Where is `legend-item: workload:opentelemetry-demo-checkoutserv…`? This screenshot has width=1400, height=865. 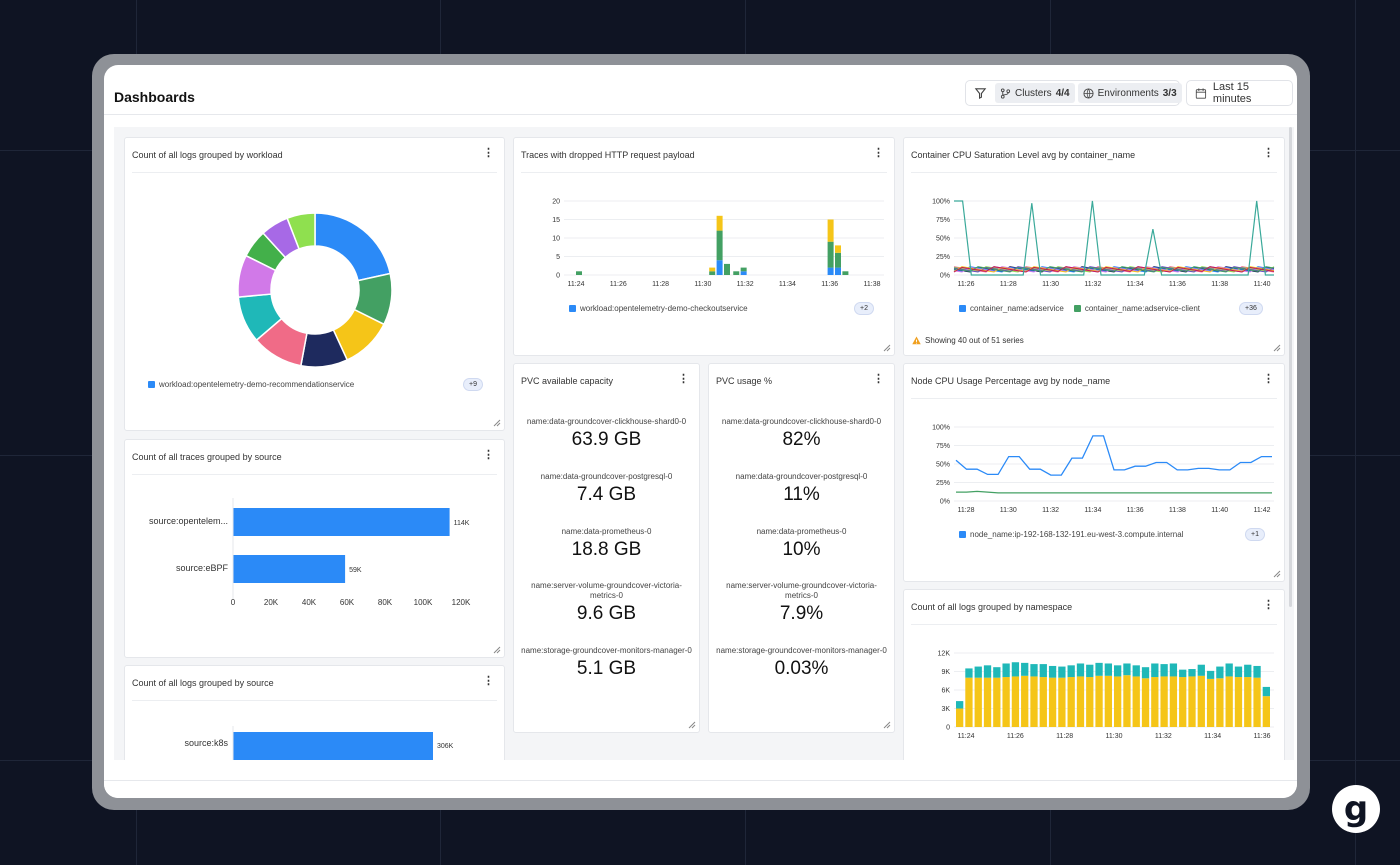
legend-item: workload:opentelemetry-demo-checkoutserv… is located at coordinates (658, 308).